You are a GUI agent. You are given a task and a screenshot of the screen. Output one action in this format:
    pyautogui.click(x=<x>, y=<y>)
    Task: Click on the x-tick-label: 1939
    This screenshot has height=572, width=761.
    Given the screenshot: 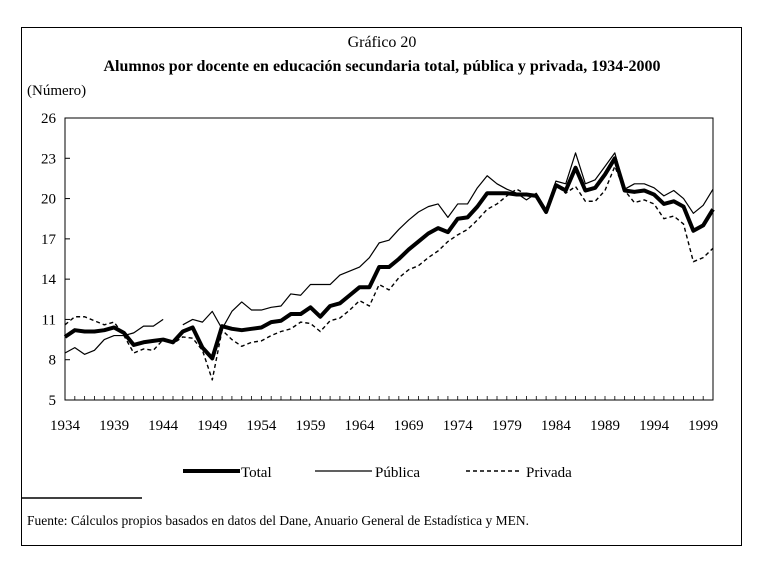 What is the action you would take?
    pyautogui.click(x=114, y=426)
    